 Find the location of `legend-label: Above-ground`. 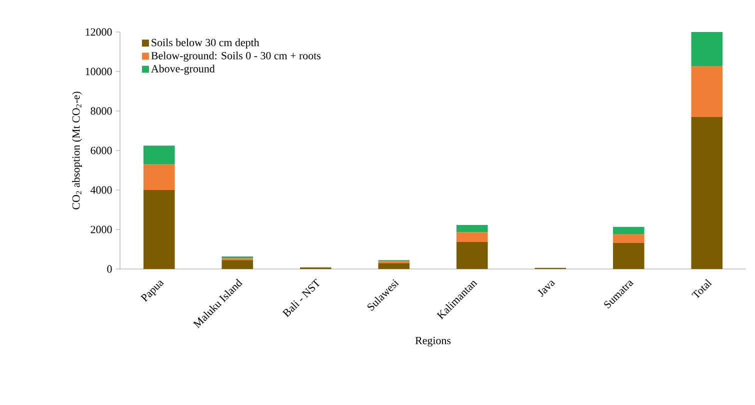

legend-label: Above-ground is located at coordinates (183, 69).